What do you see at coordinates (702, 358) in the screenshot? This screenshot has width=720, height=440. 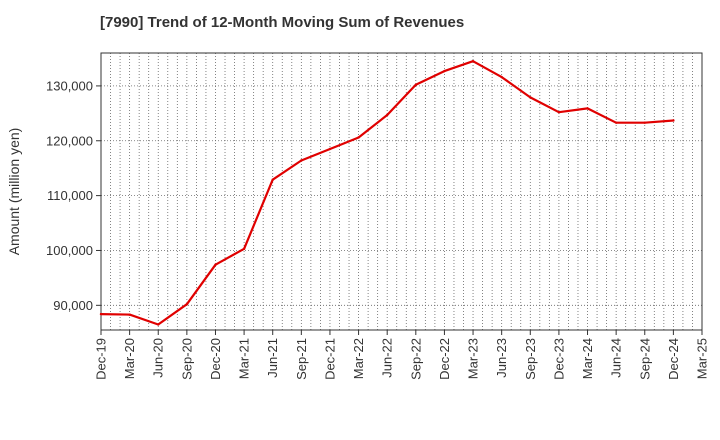 I see `x-tick-label: Mar-25` at bounding box center [702, 358].